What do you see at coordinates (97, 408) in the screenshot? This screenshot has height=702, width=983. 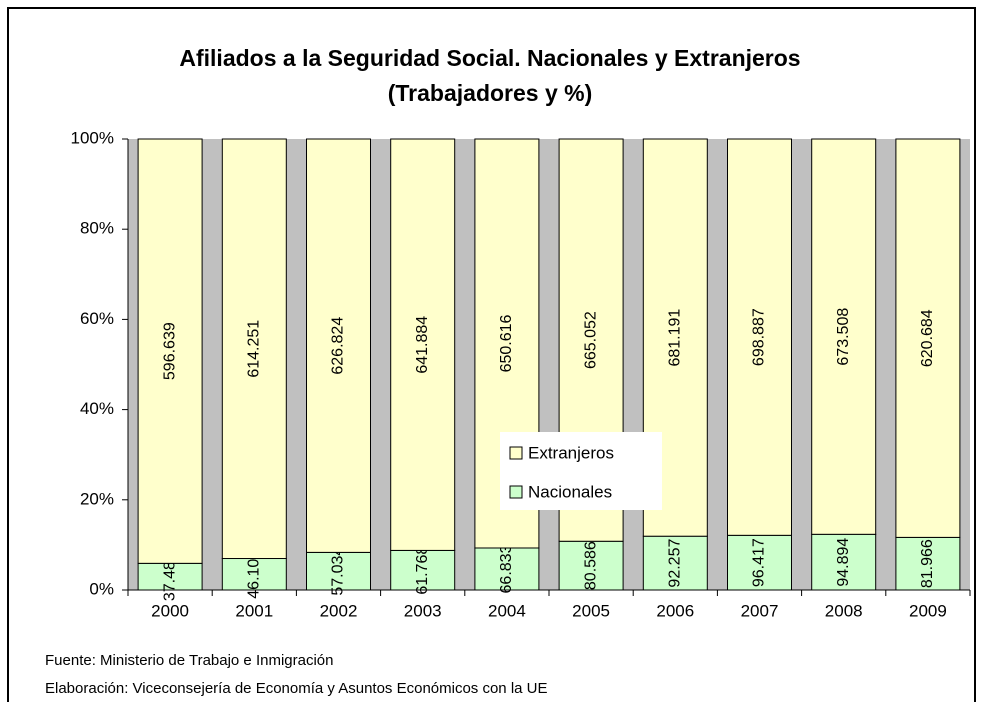 I see `y-tick-label: 40%` at bounding box center [97, 408].